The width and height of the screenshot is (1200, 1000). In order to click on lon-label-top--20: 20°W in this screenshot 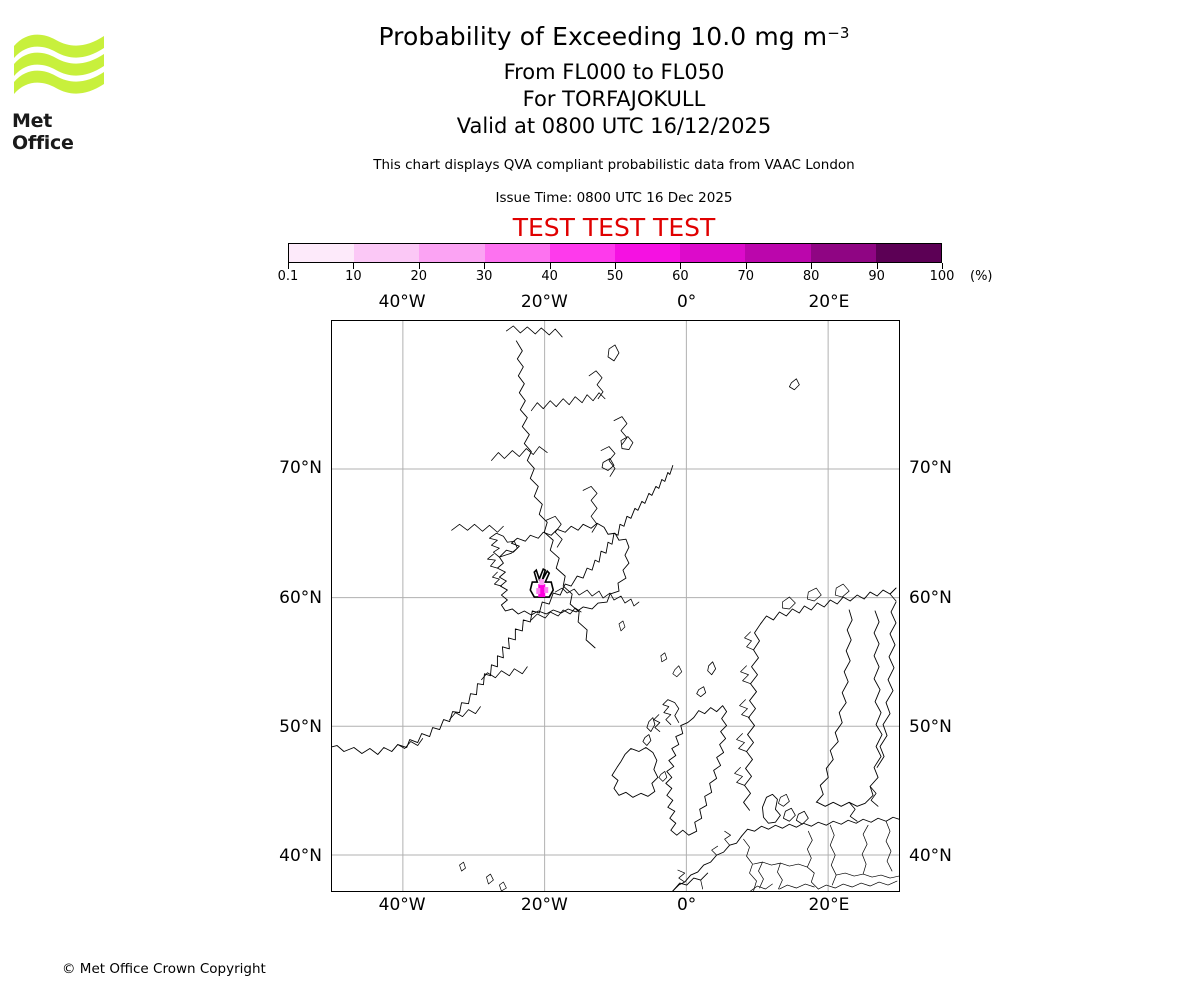, I will do `click(544, 302)`.